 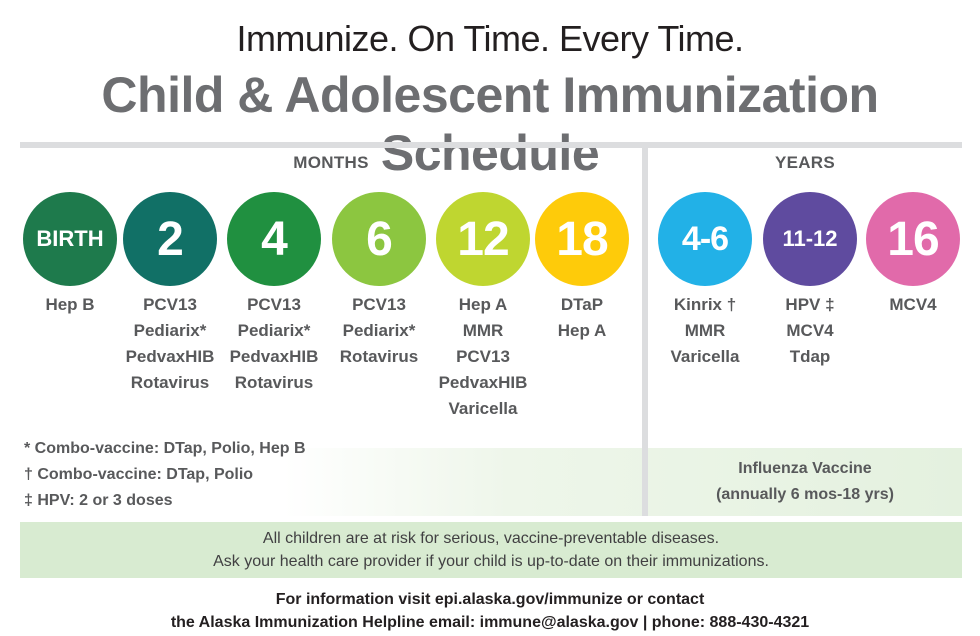 I want to click on tagline: Immunize. On Time. Every Time., so click(x=490, y=38).